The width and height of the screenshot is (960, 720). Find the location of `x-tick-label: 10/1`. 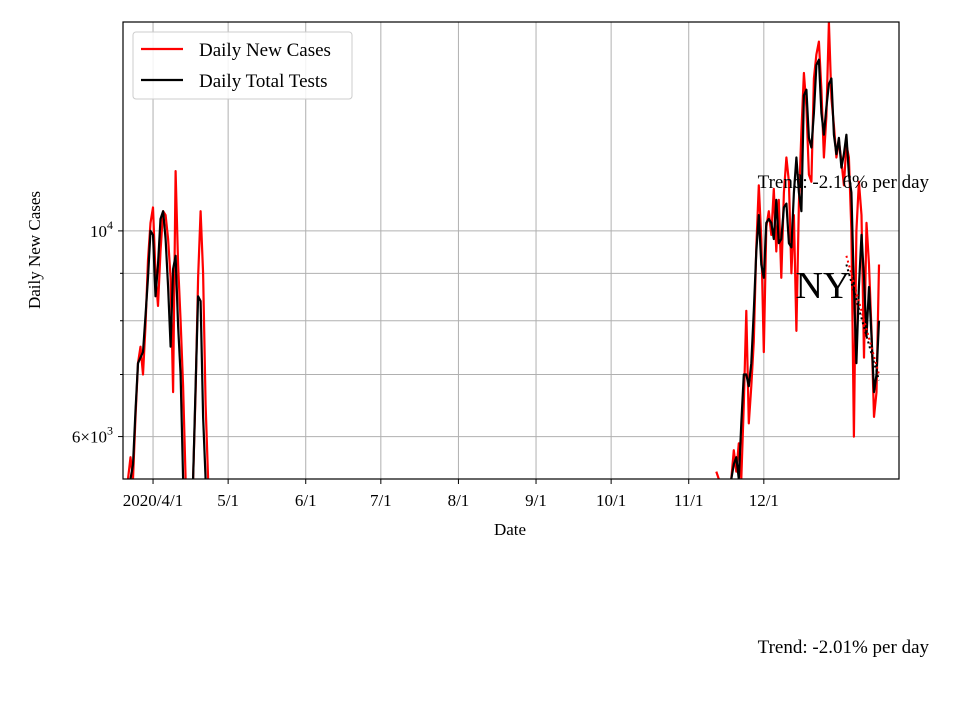

x-tick-label: 10/1 is located at coordinates (611, 500).